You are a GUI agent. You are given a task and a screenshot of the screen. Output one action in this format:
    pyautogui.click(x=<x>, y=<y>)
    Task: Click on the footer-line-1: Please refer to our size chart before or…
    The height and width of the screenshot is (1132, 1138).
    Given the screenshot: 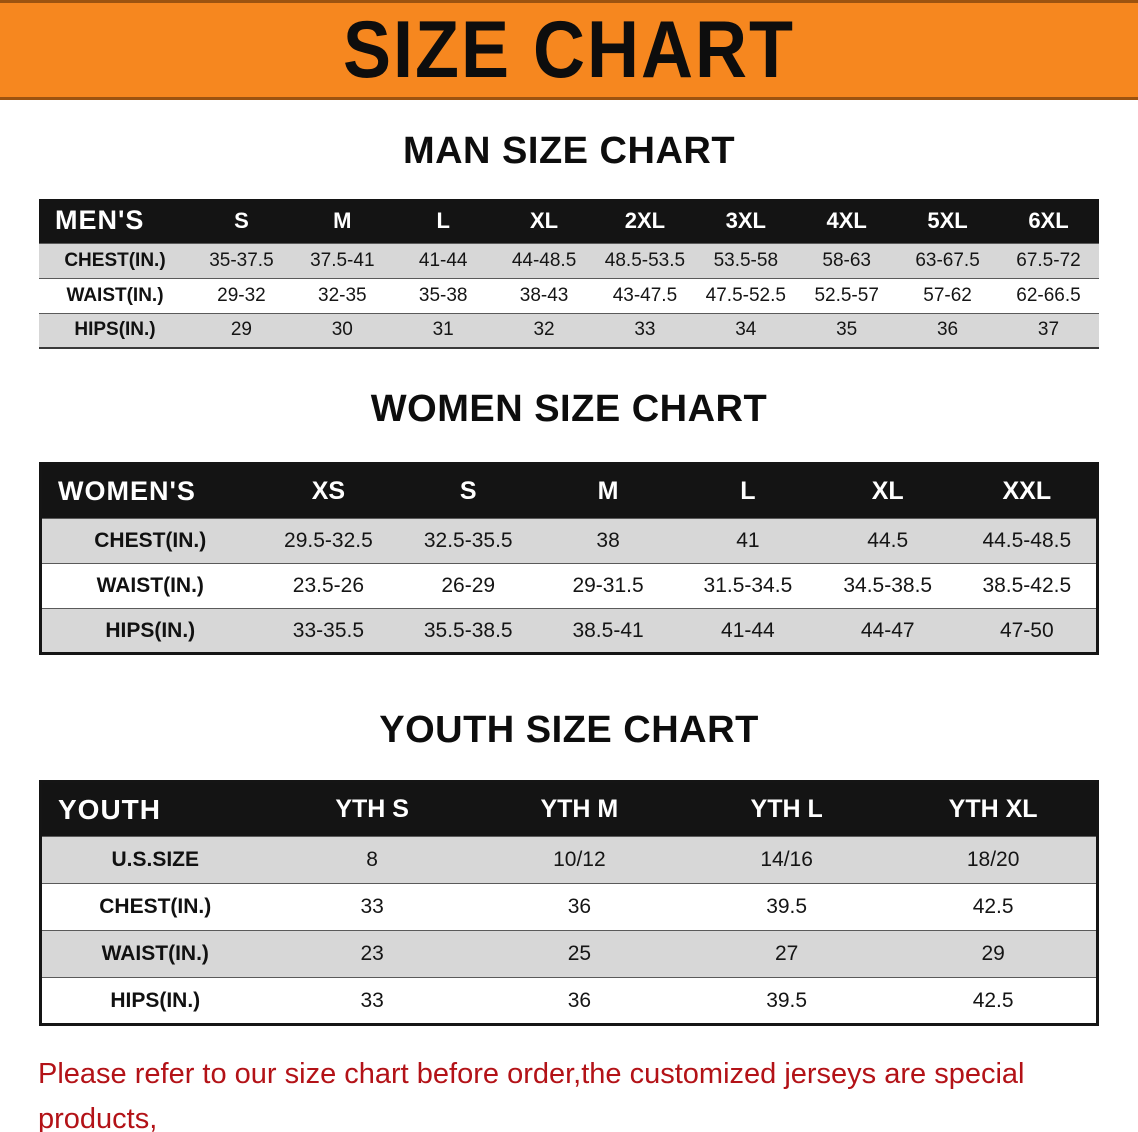 What is the action you would take?
    pyautogui.click(x=531, y=1095)
    